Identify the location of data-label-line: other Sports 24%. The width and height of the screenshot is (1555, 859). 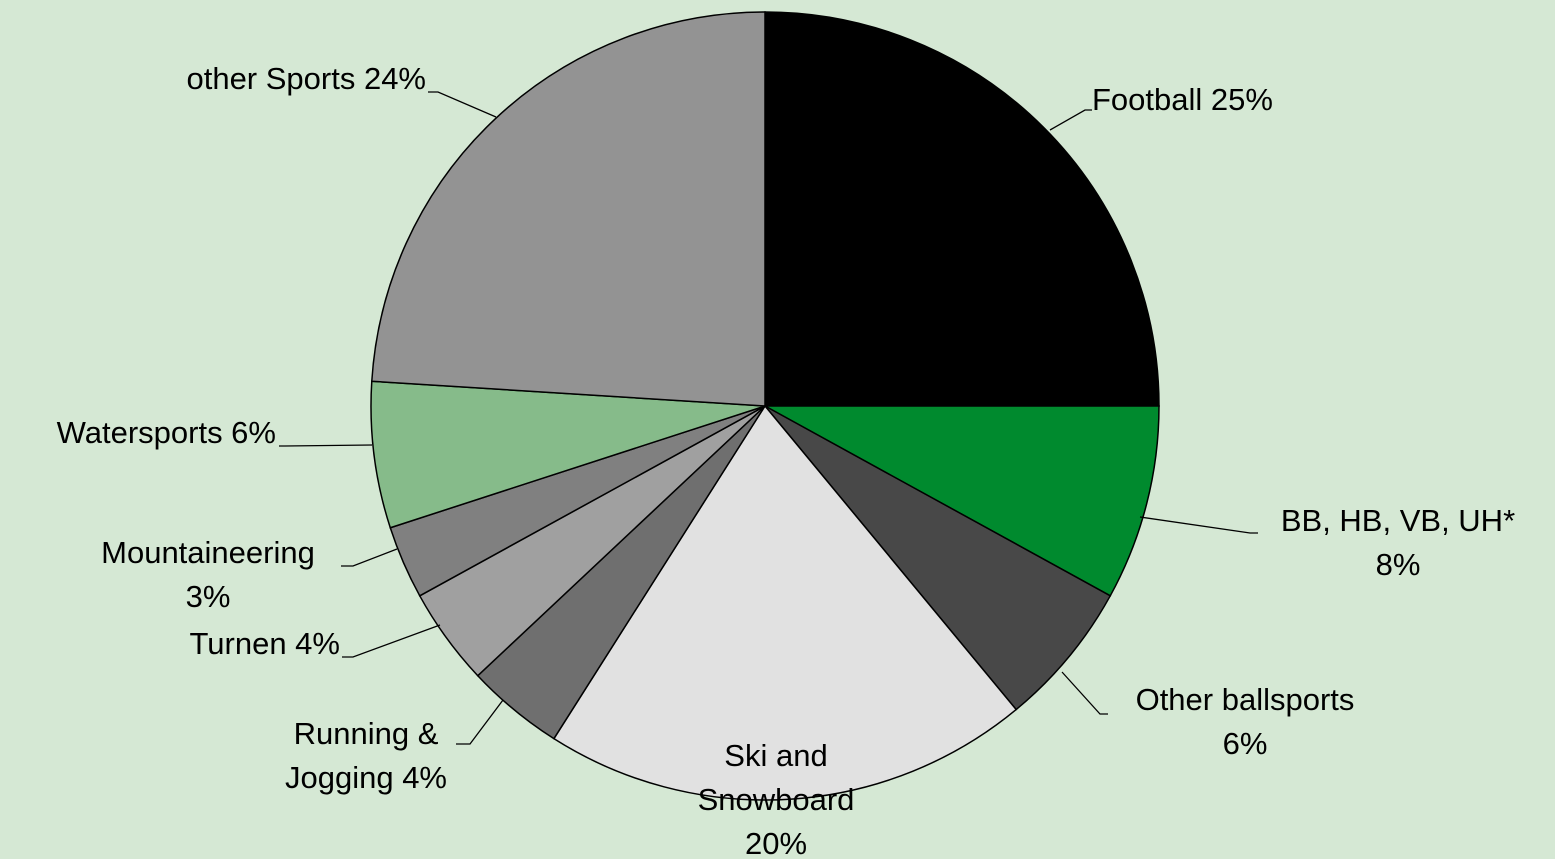
(306, 78).